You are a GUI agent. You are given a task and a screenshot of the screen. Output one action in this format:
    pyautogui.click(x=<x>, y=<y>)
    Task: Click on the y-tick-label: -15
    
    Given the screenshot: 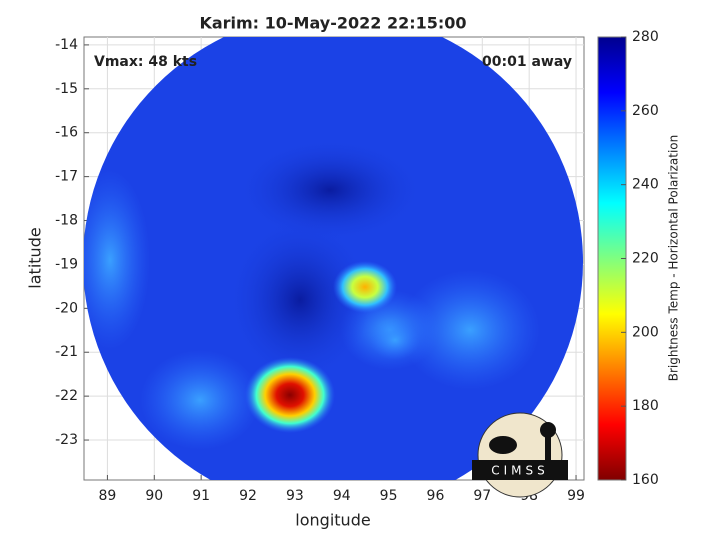 What is the action you would take?
    pyautogui.click(x=66, y=89)
    